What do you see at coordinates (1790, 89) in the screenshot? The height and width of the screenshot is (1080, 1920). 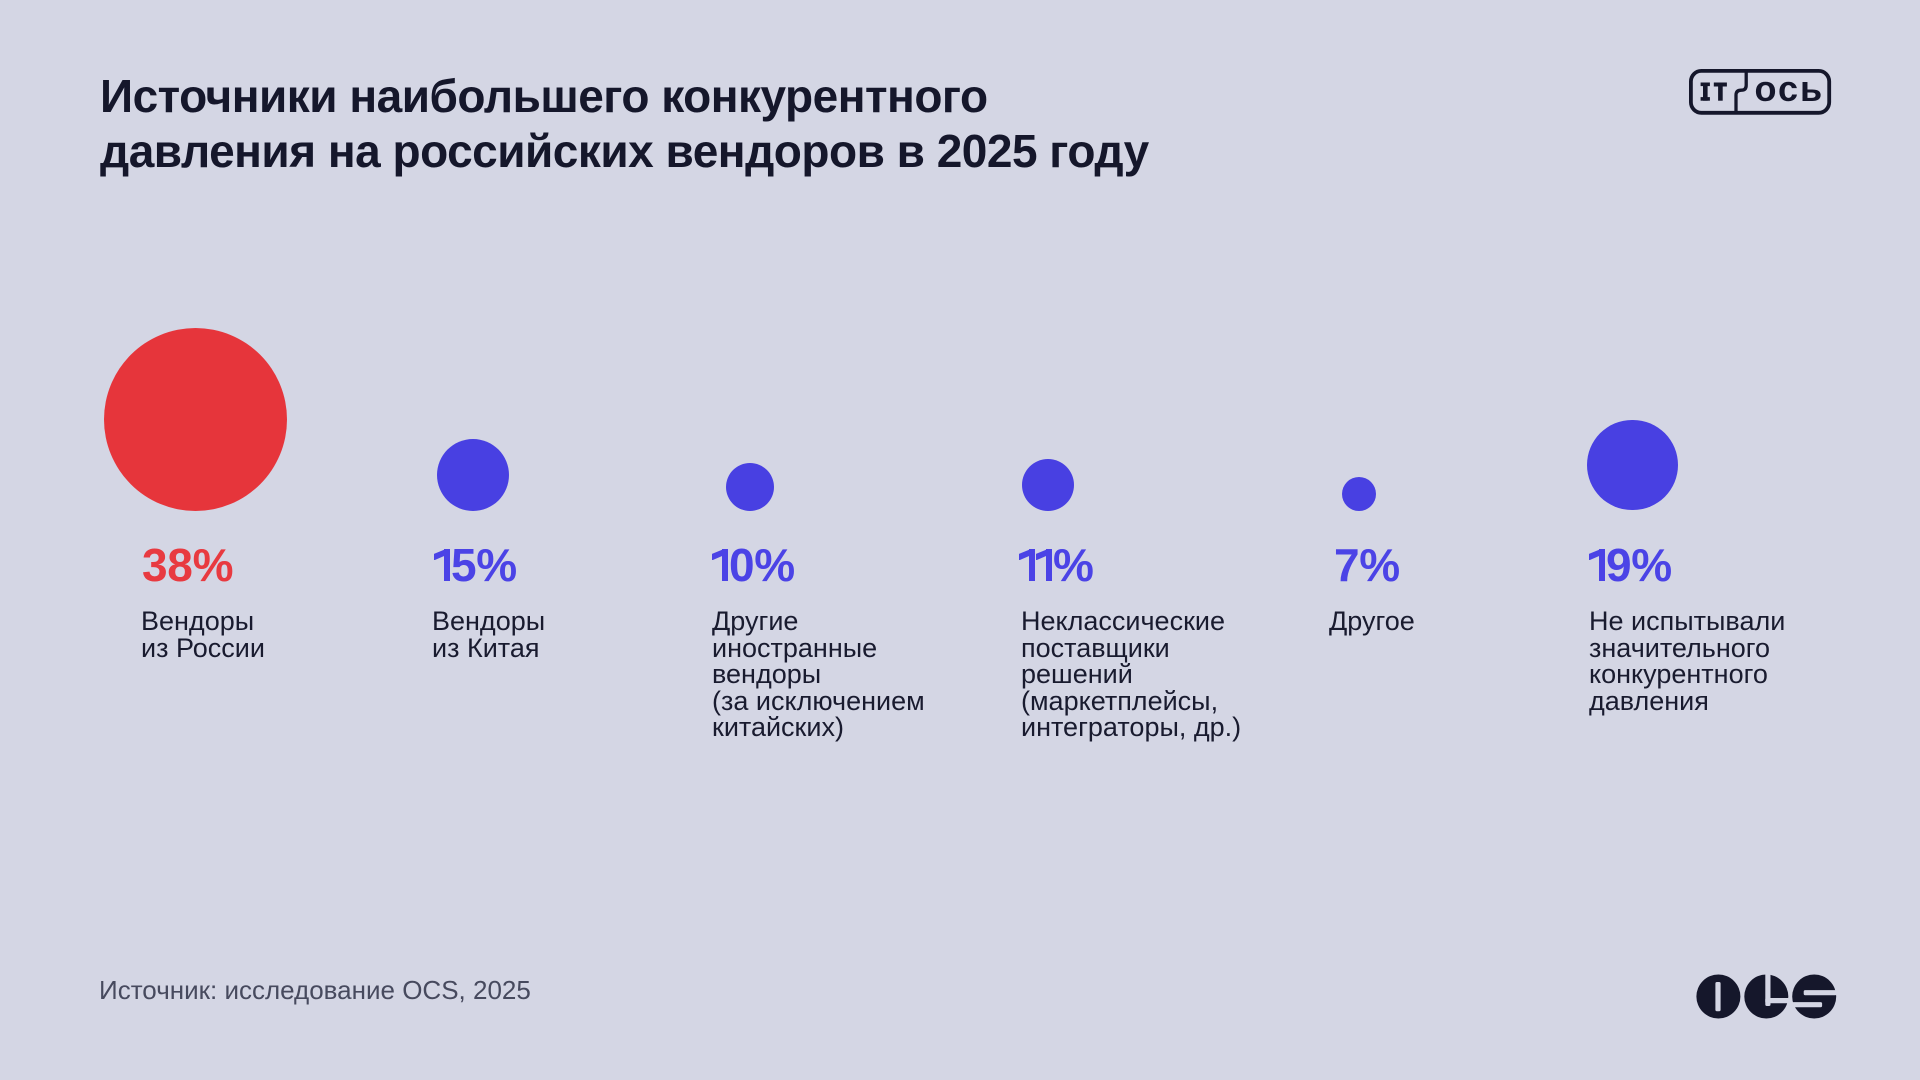 I see `svg-text: ось` at bounding box center [1790, 89].